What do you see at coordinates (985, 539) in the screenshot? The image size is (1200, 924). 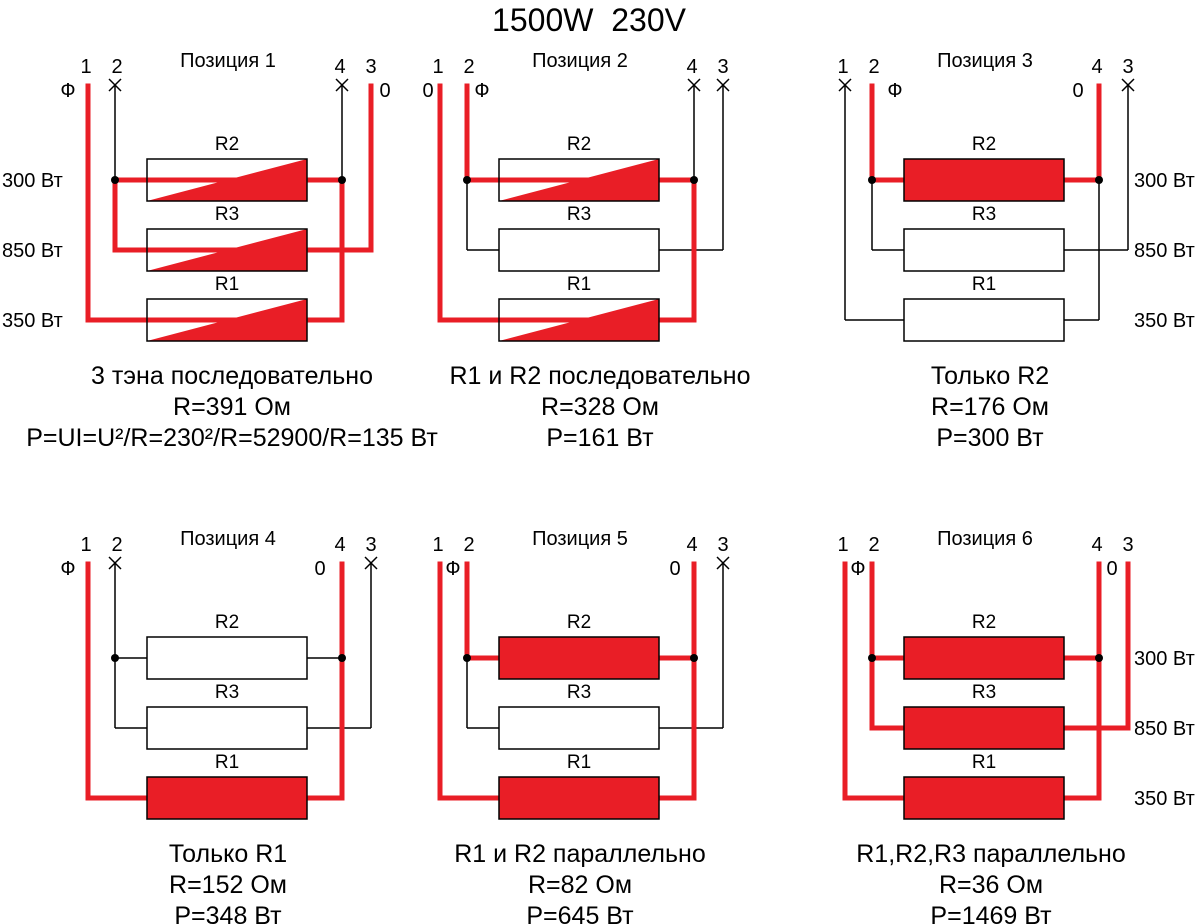 I see `position-title: Позиция 6` at bounding box center [985, 539].